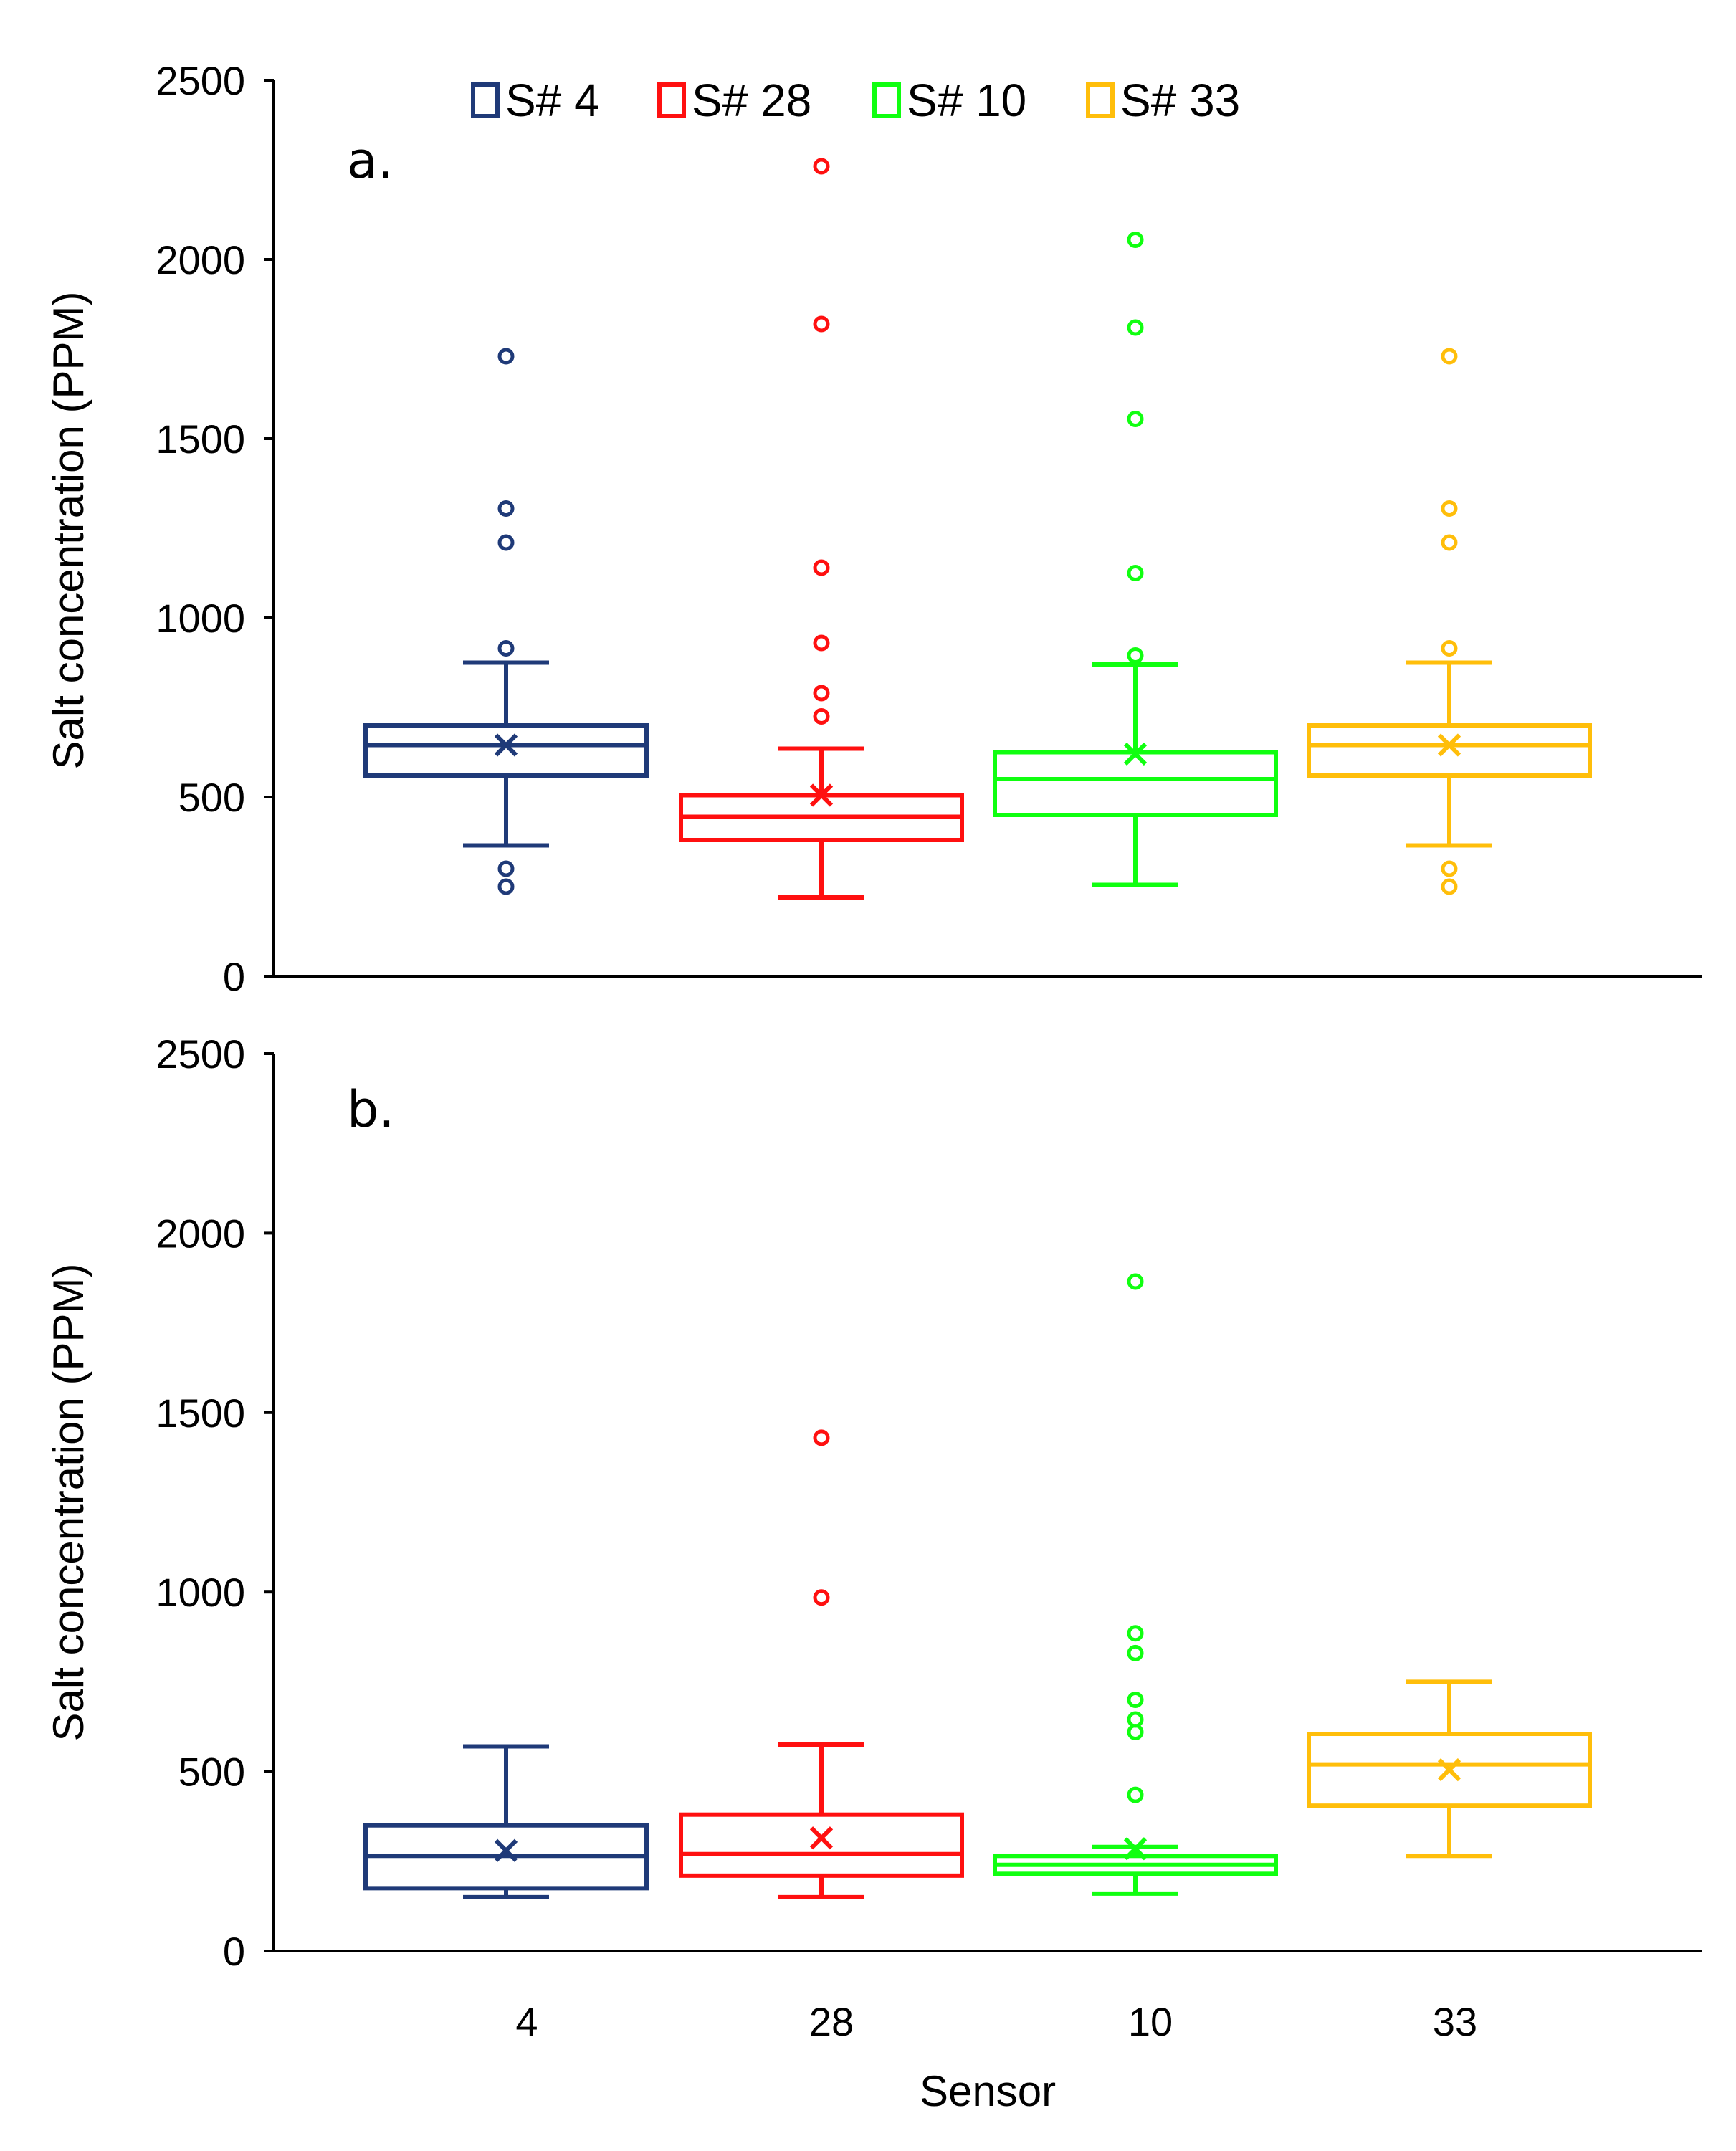  I want to click on legend: S# 4 S# 28 S# 10 S# 33, so click(855, 100).